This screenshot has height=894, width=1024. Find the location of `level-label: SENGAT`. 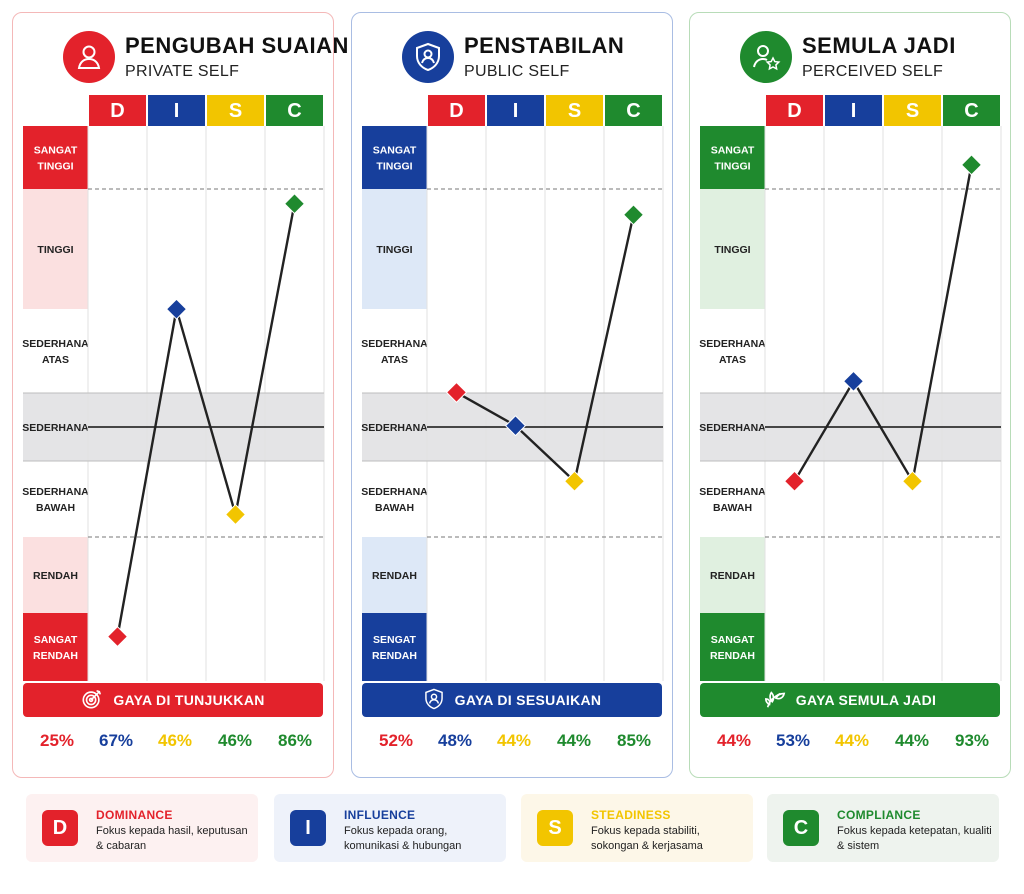

level-label: SENGAT is located at coordinates (395, 640).